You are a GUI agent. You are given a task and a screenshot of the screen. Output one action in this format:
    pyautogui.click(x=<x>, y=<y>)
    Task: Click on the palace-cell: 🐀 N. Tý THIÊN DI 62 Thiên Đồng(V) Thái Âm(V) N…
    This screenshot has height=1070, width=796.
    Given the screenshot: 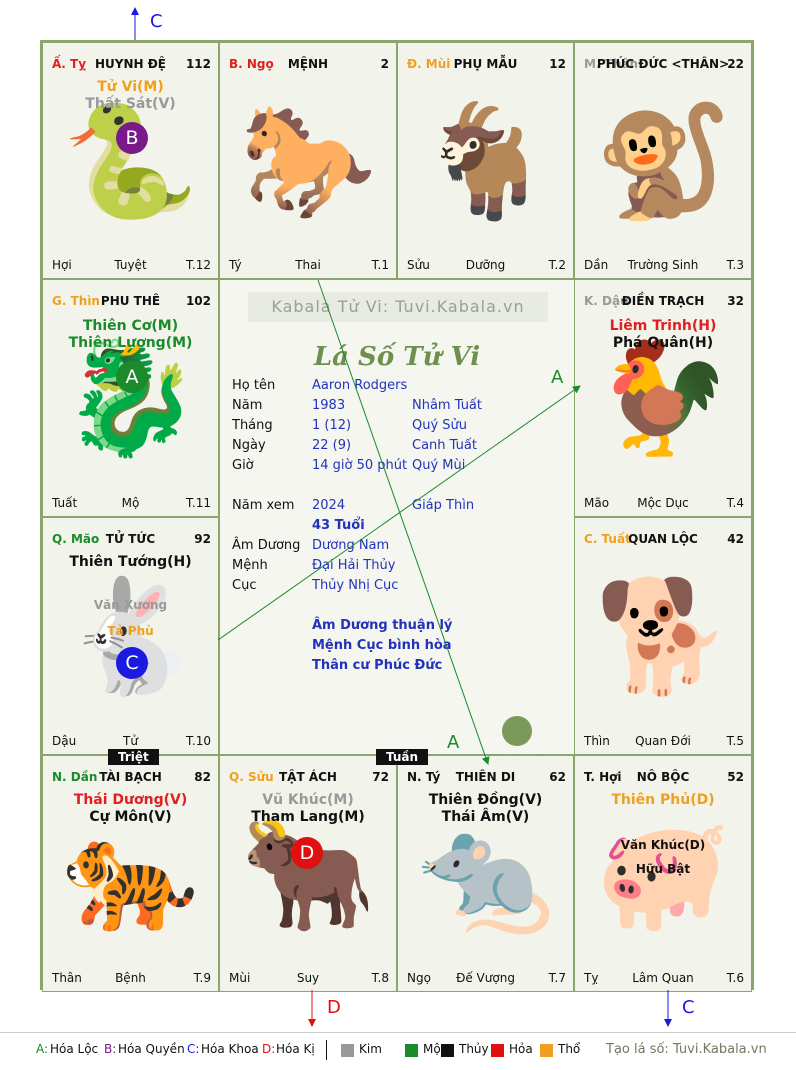 What is the action you would take?
    pyautogui.click(x=485, y=873)
    